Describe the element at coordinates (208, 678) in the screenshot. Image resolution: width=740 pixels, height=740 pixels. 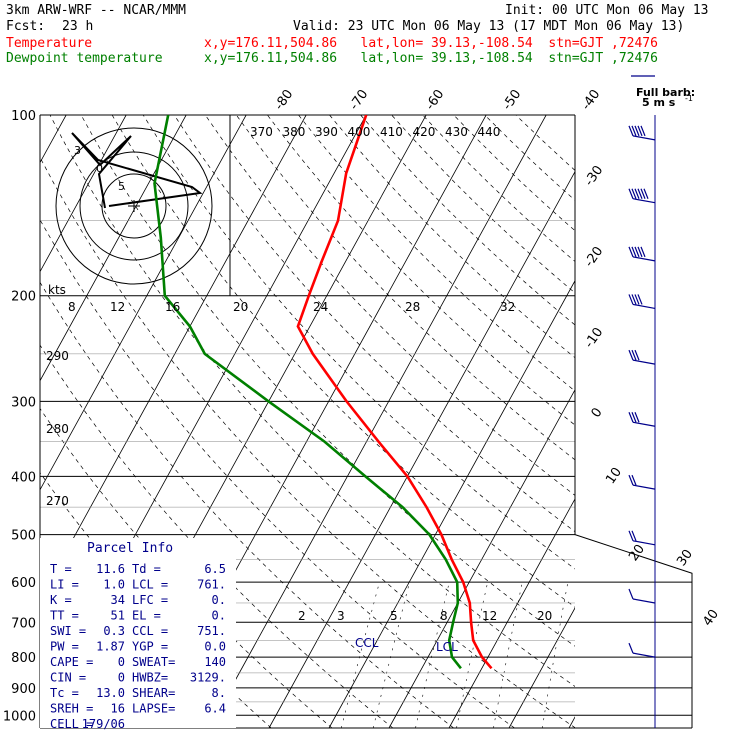
I see `parcel-row-value: 3129.` at that location.